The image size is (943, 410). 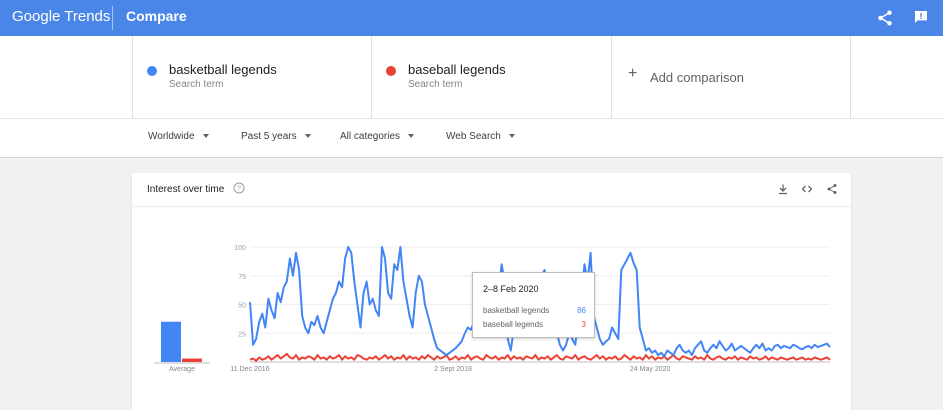 What do you see at coordinates (783, 189) in the screenshot?
I see `download-icon` at bounding box center [783, 189].